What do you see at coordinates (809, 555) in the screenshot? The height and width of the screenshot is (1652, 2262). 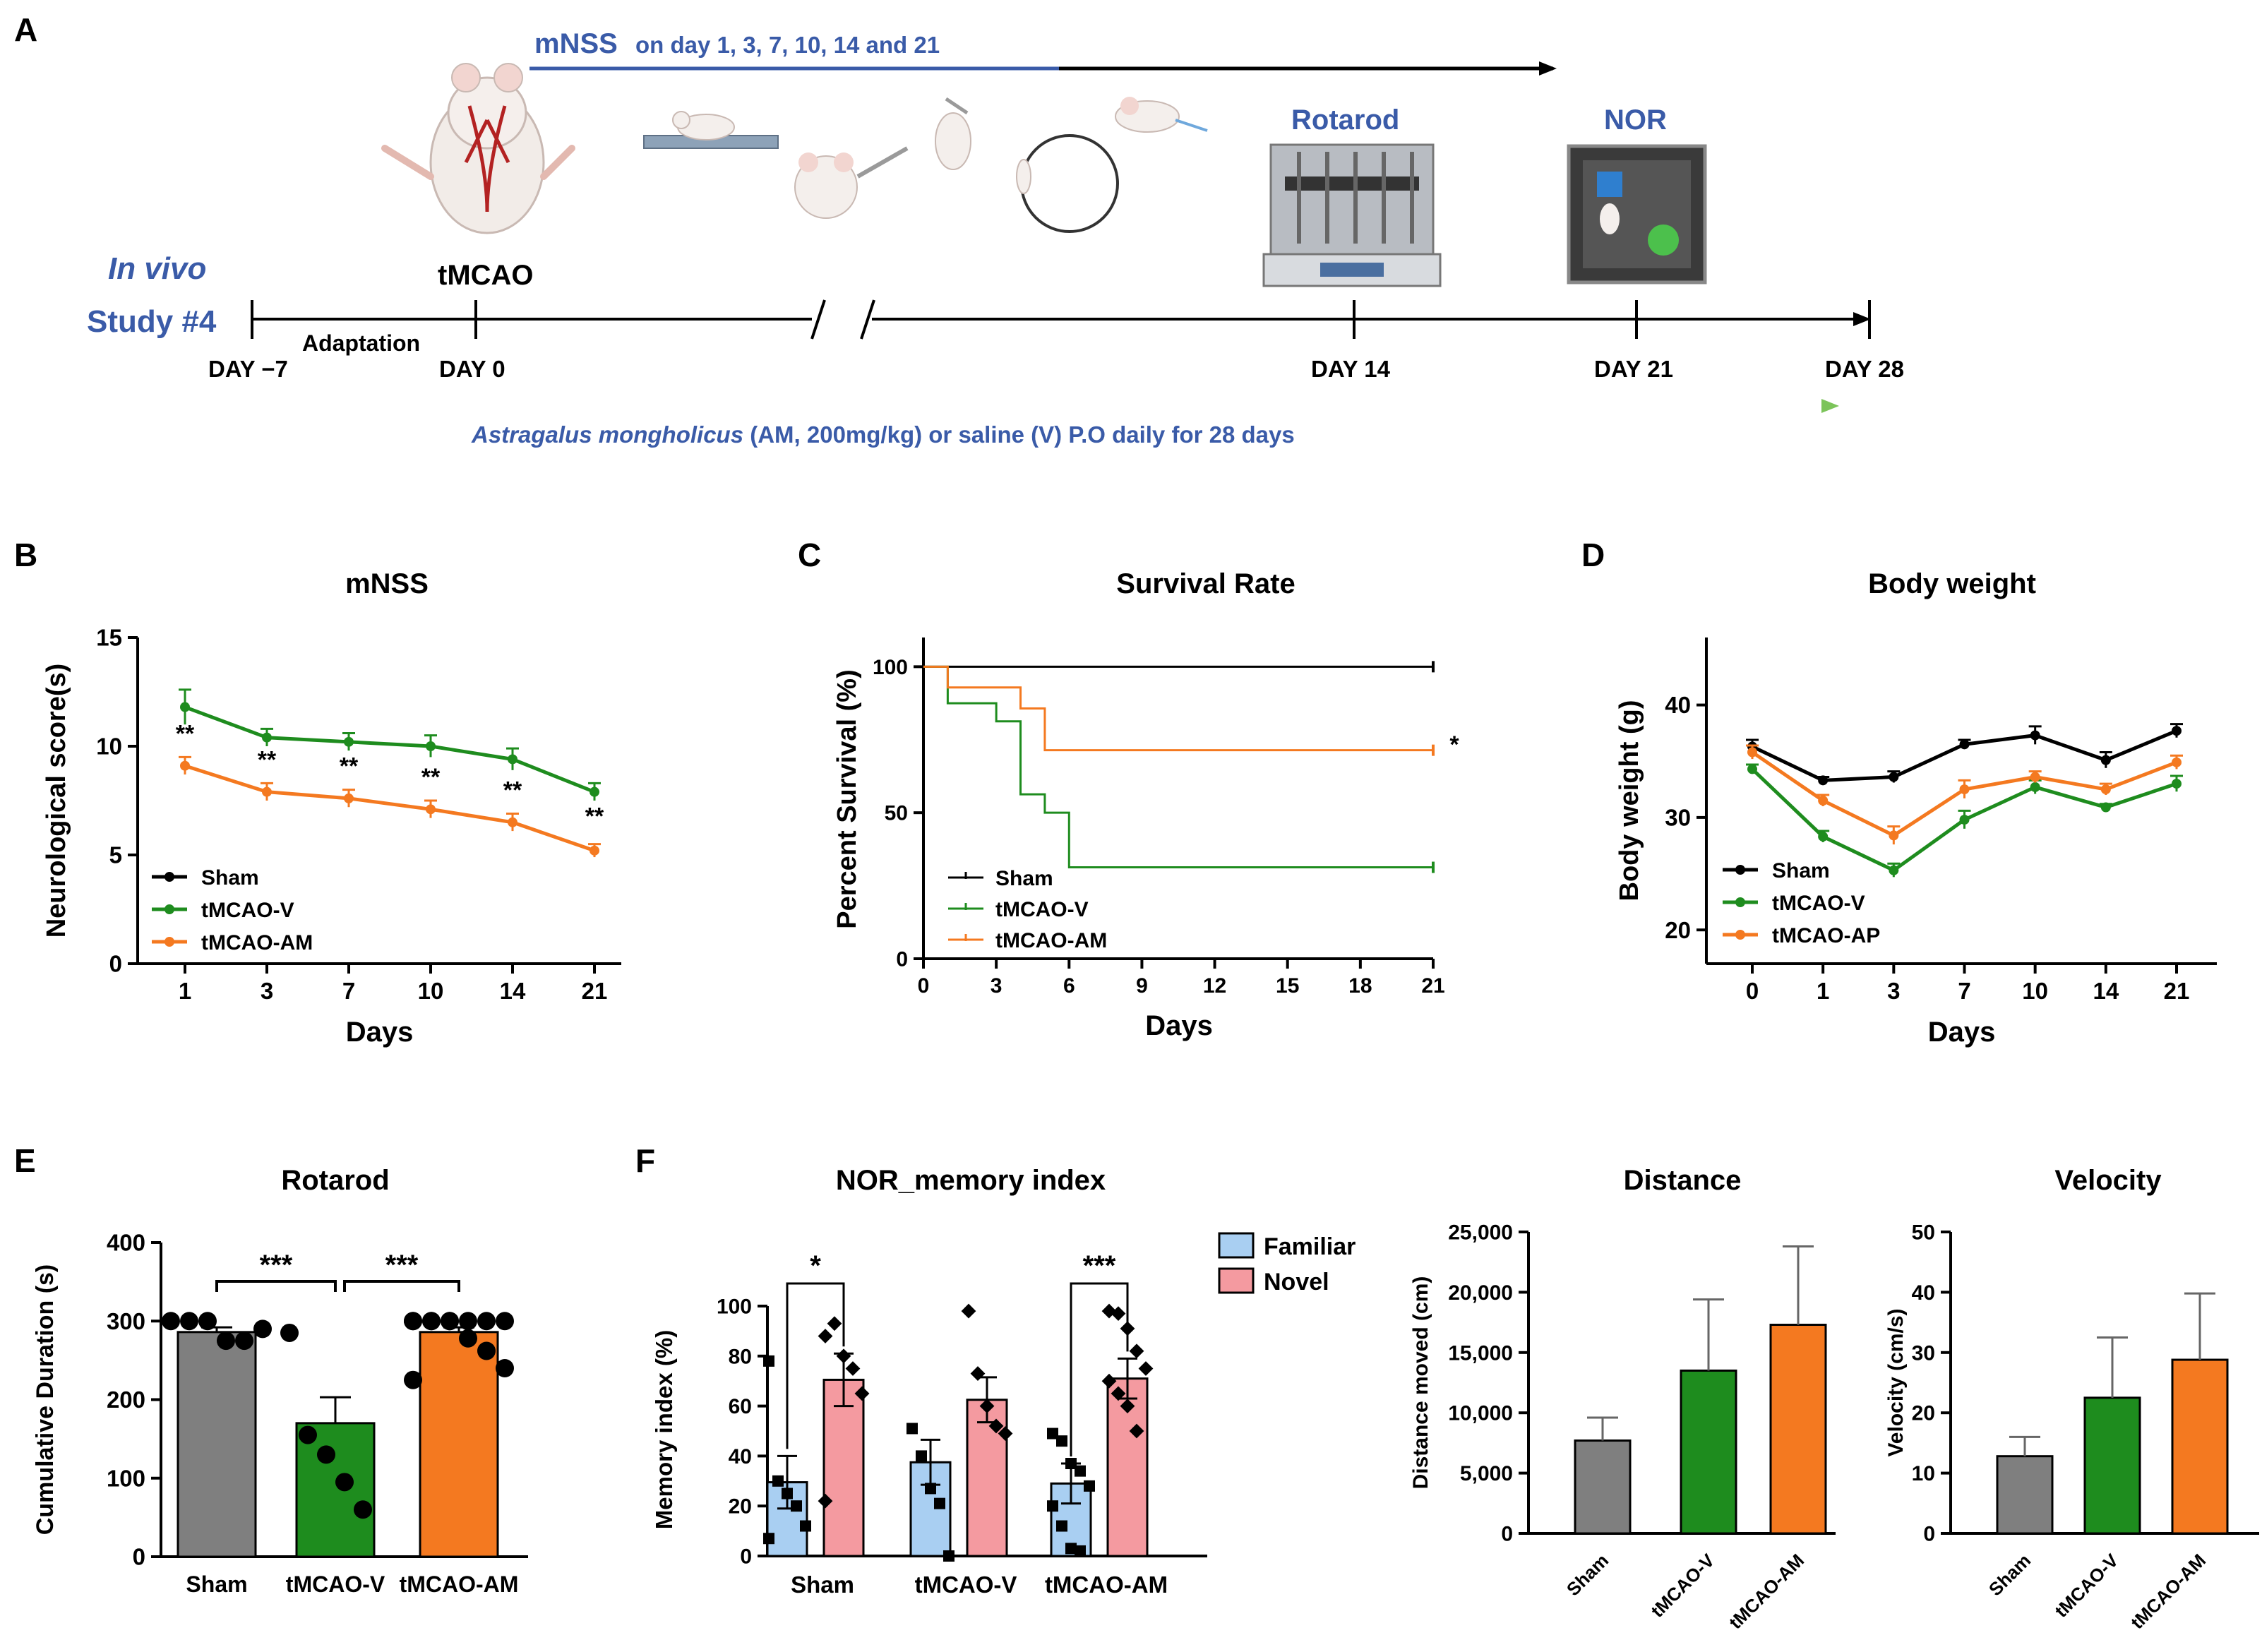 I see `panel-letter-c: C` at bounding box center [809, 555].